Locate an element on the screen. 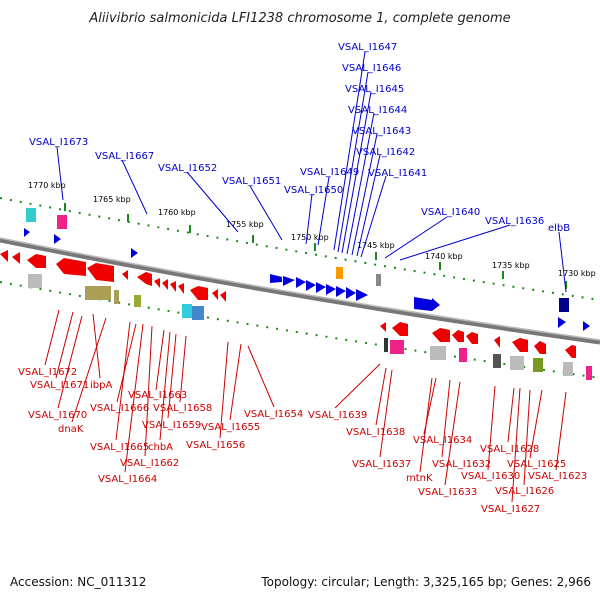 The image size is (600, 600). gene-label: VSAL_I1644 is located at coordinates (377, 110).